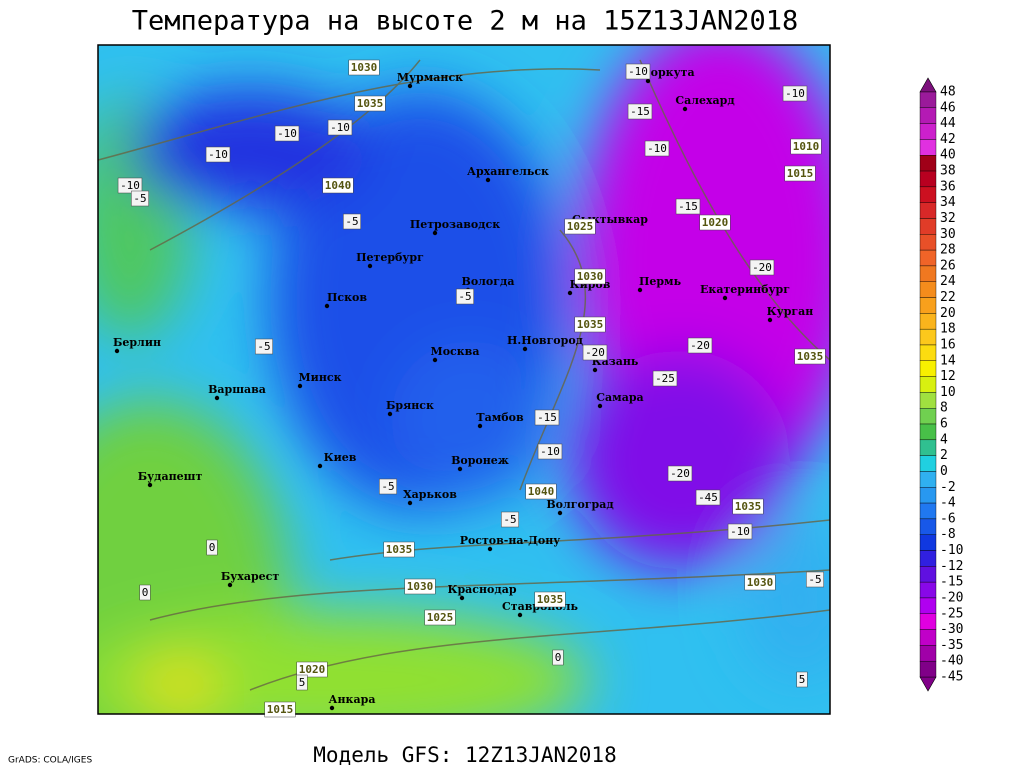  What do you see at coordinates (948, 487) in the screenshot?
I see `colorbar-label: -2` at bounding box center [948, 487].